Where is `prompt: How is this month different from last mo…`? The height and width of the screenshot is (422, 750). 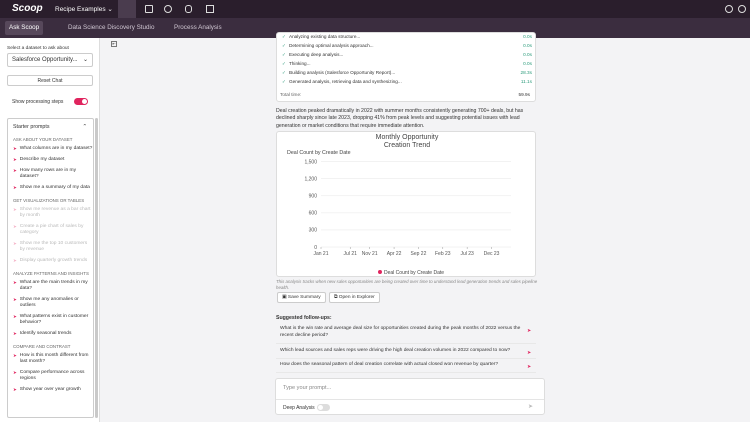 prompt: How is this month different from last mo… is located at coordinates (53, 359).